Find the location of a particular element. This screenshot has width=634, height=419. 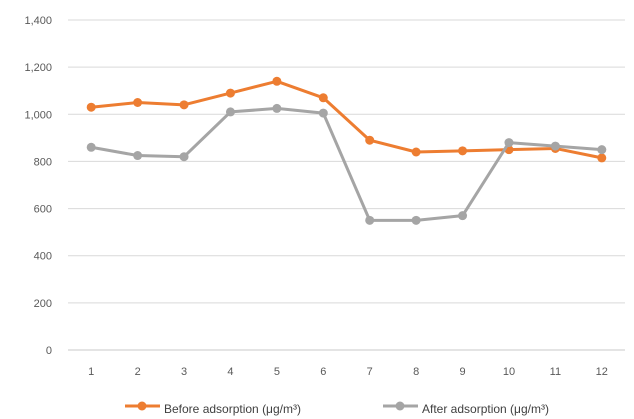

x-tick-label: 7 is located at coordinates (370, 372).